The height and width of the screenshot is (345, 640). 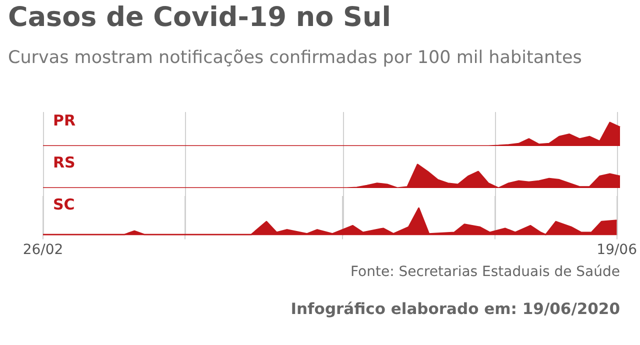 I want to click on x-tick-label: 26/02, so click(x=43, y=250).